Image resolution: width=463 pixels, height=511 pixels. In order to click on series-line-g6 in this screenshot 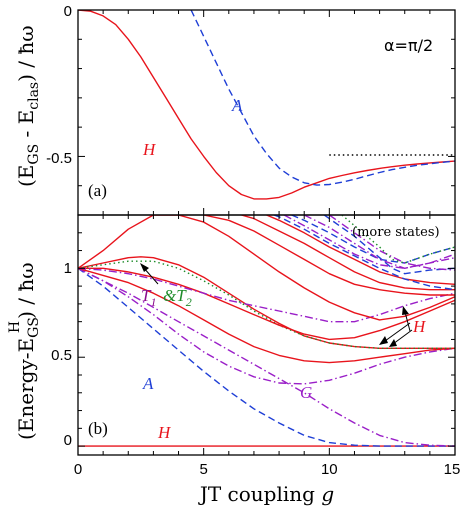, I will do `click(391, 243)`.